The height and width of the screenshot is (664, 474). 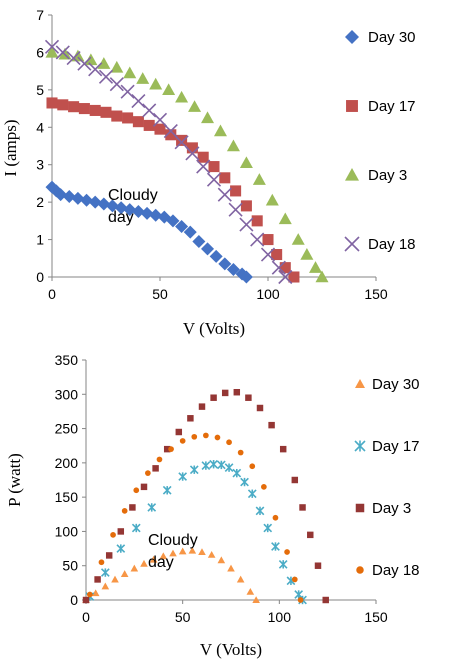 I want to click on legend-item: Day 30, so click(x=387, y=384).